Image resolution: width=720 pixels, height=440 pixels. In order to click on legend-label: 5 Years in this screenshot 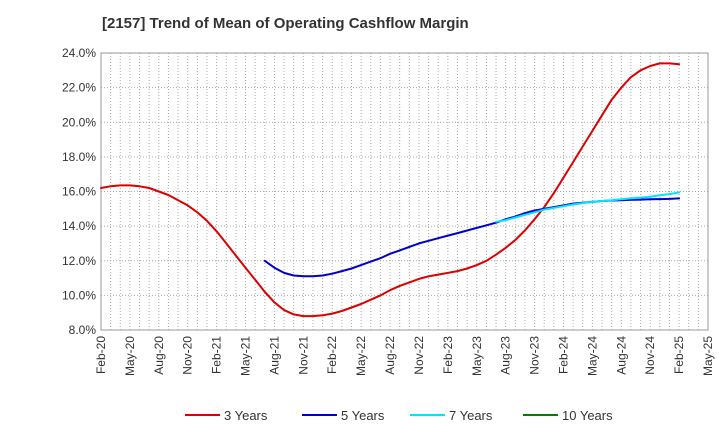, I will do `click(363, 415)`.